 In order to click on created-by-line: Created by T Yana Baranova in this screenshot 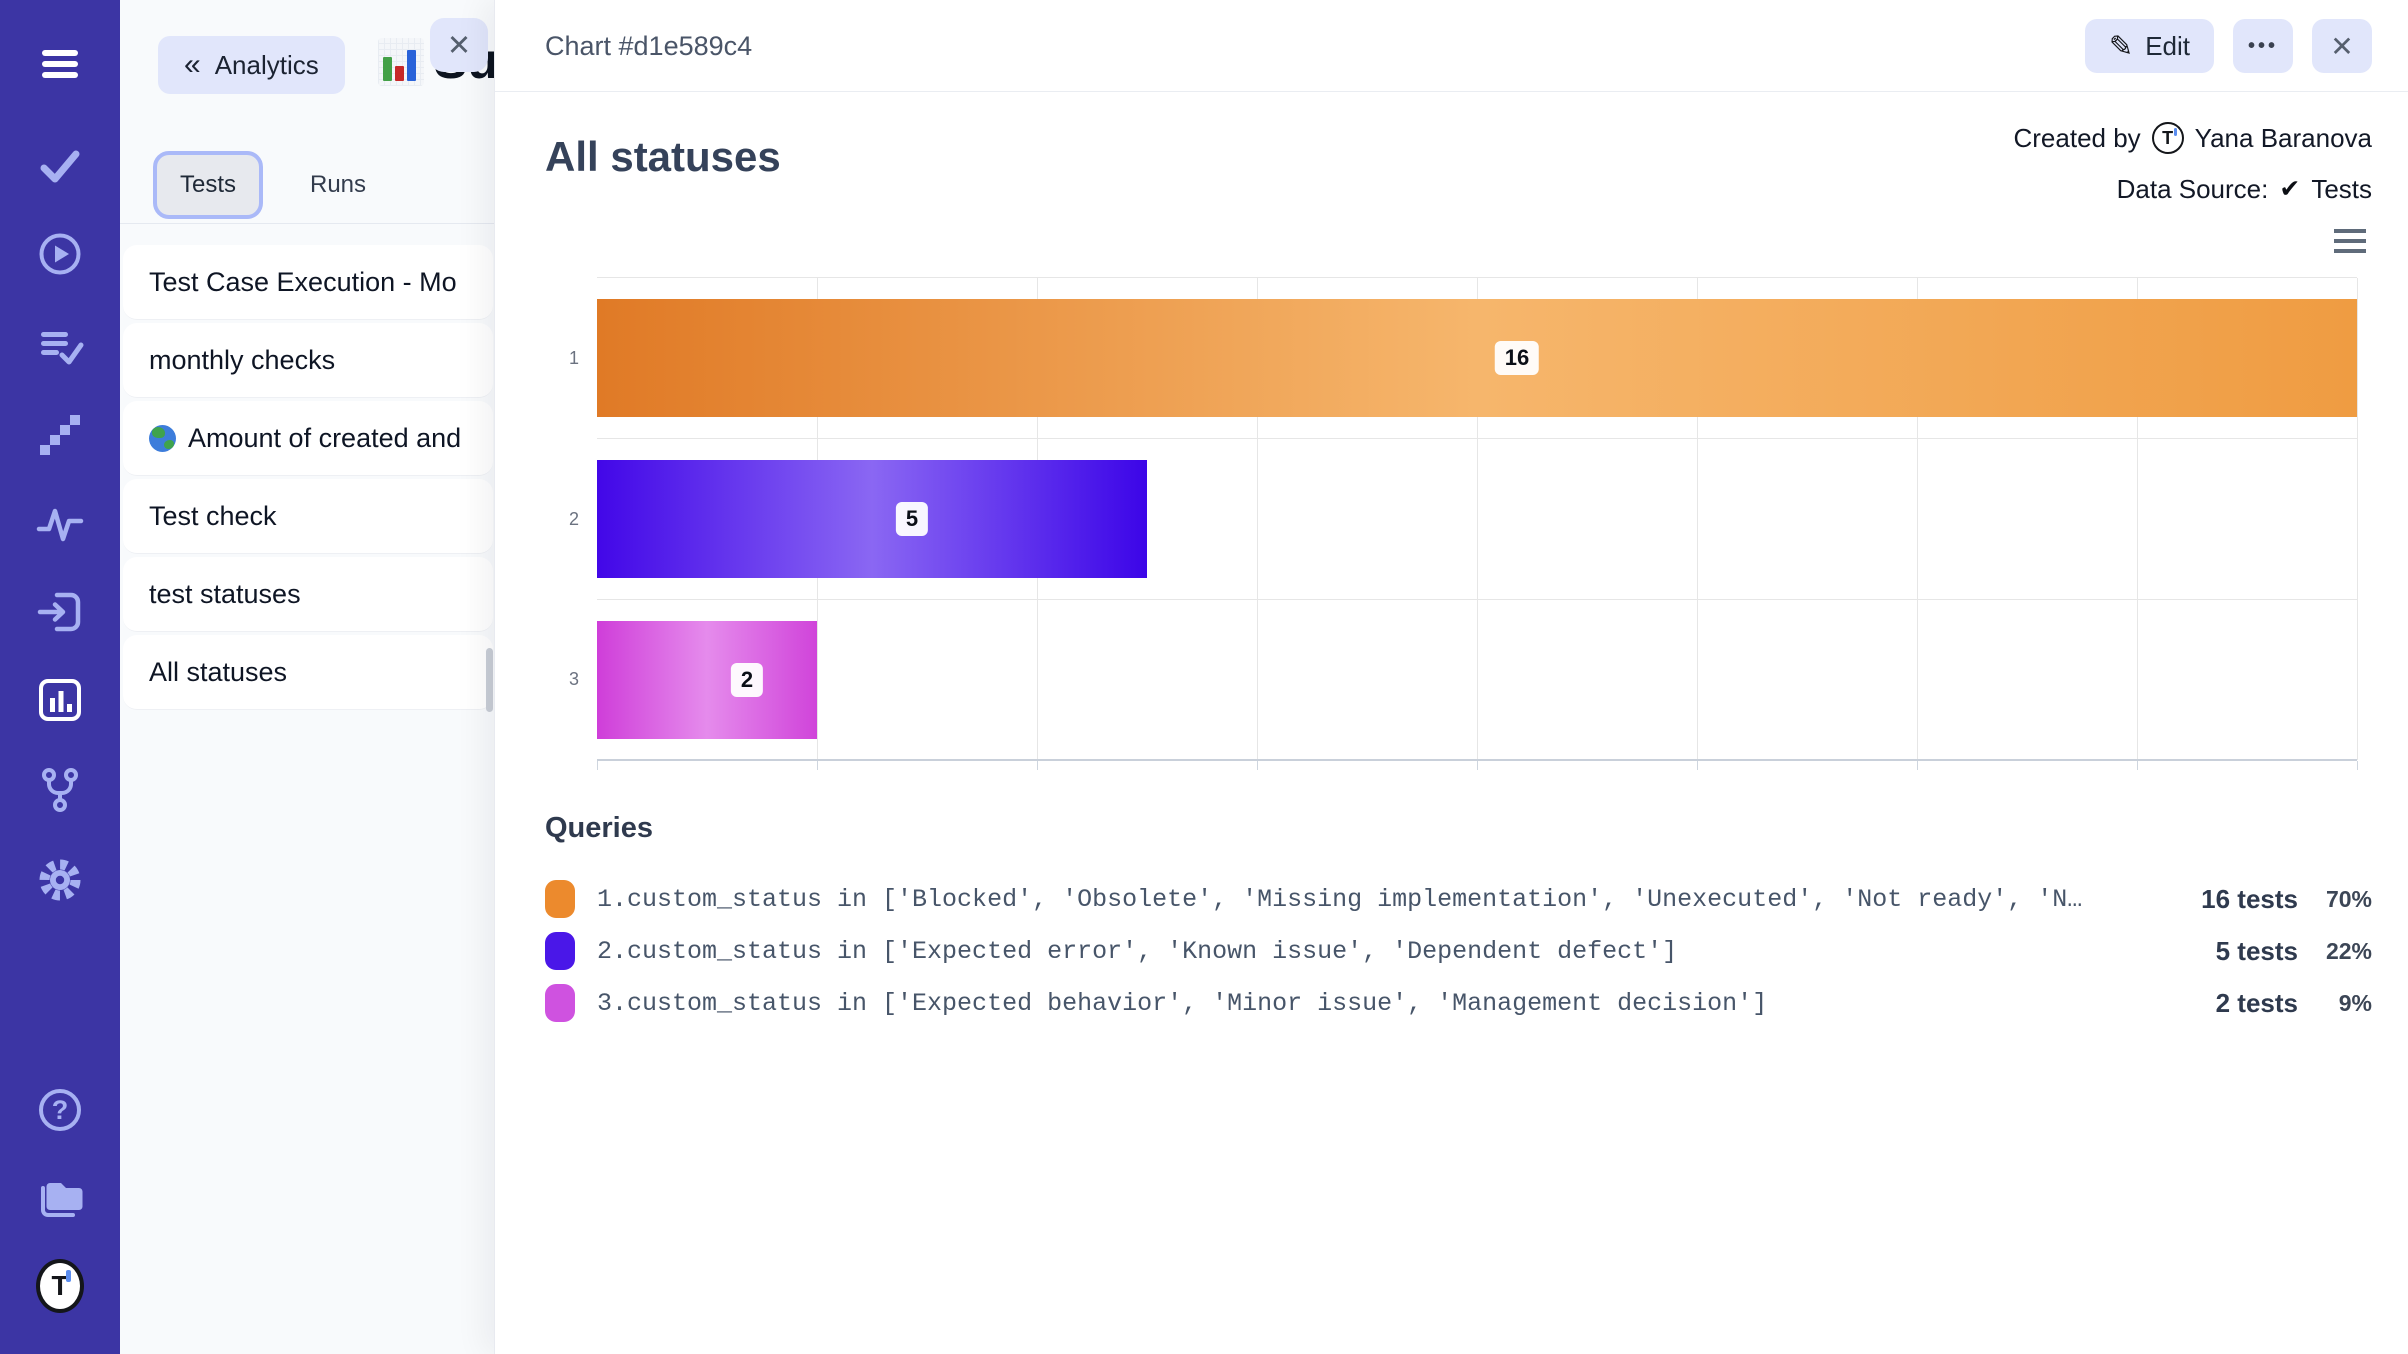, I will do `click(2192, 138)`.